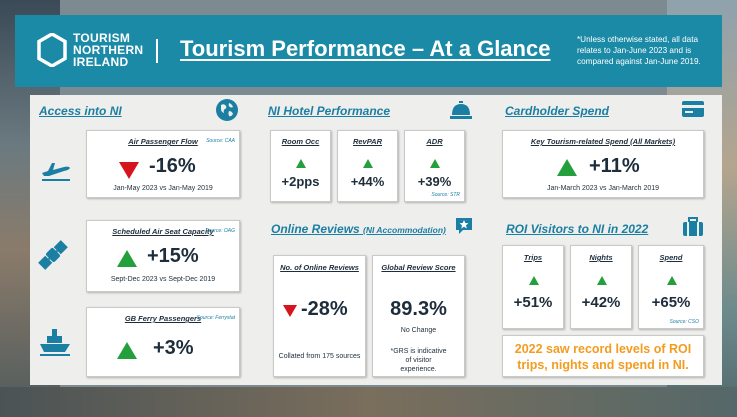  What do you see at coordinates (315, 229) in the screenshot?
I see `reviews-heading: Online Reviews` at bounding box center [315, 229].